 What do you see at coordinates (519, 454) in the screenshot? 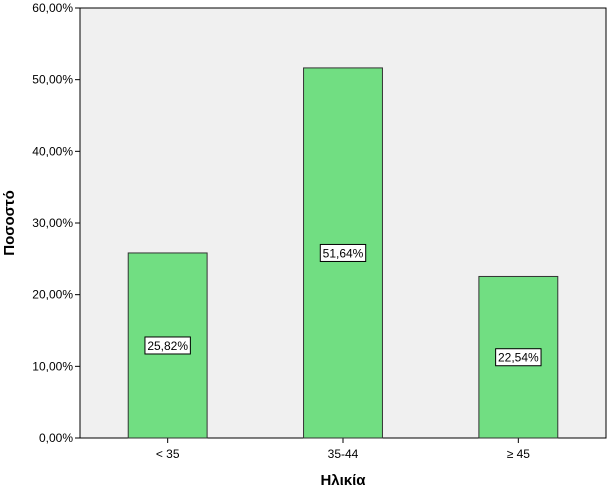
I see `x-tick-label: ≥ 45` at bounding box center [519, 454].